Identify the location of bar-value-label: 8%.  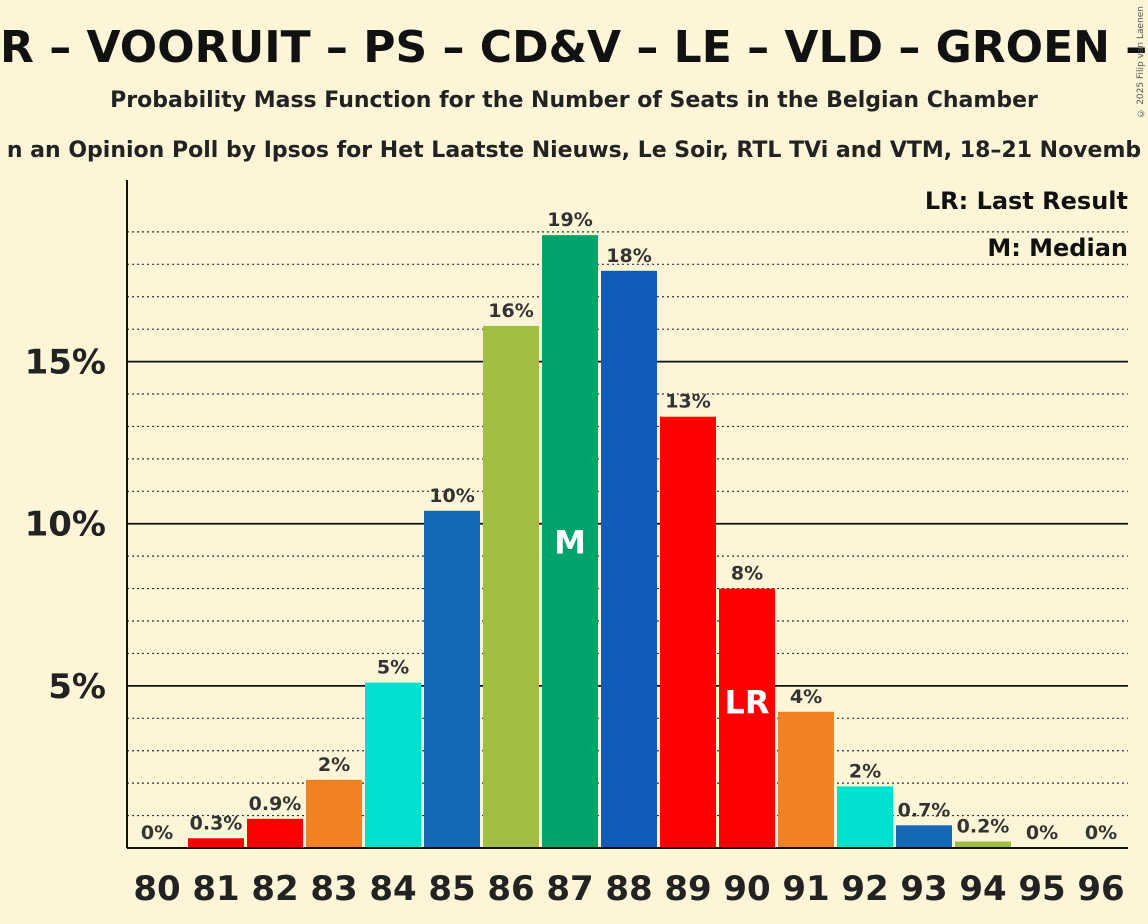
(747, 574).